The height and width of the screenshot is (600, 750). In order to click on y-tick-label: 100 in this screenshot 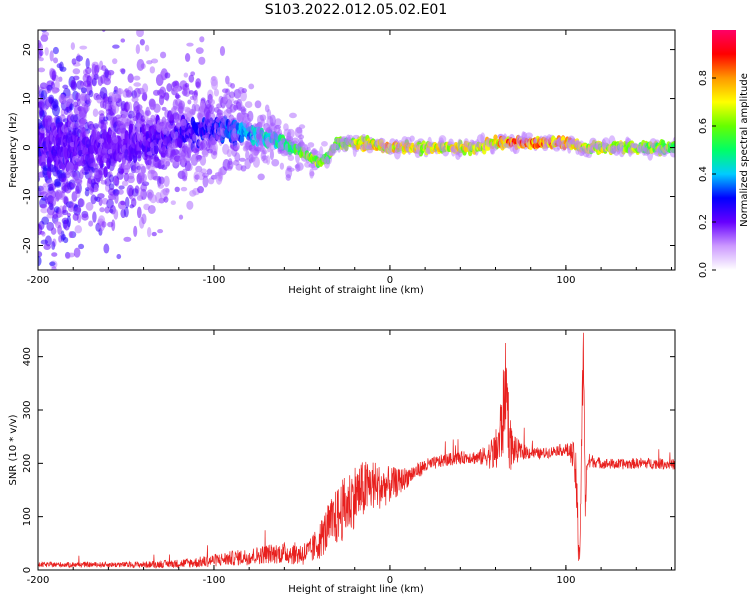, I will do `click(27, 516)`.